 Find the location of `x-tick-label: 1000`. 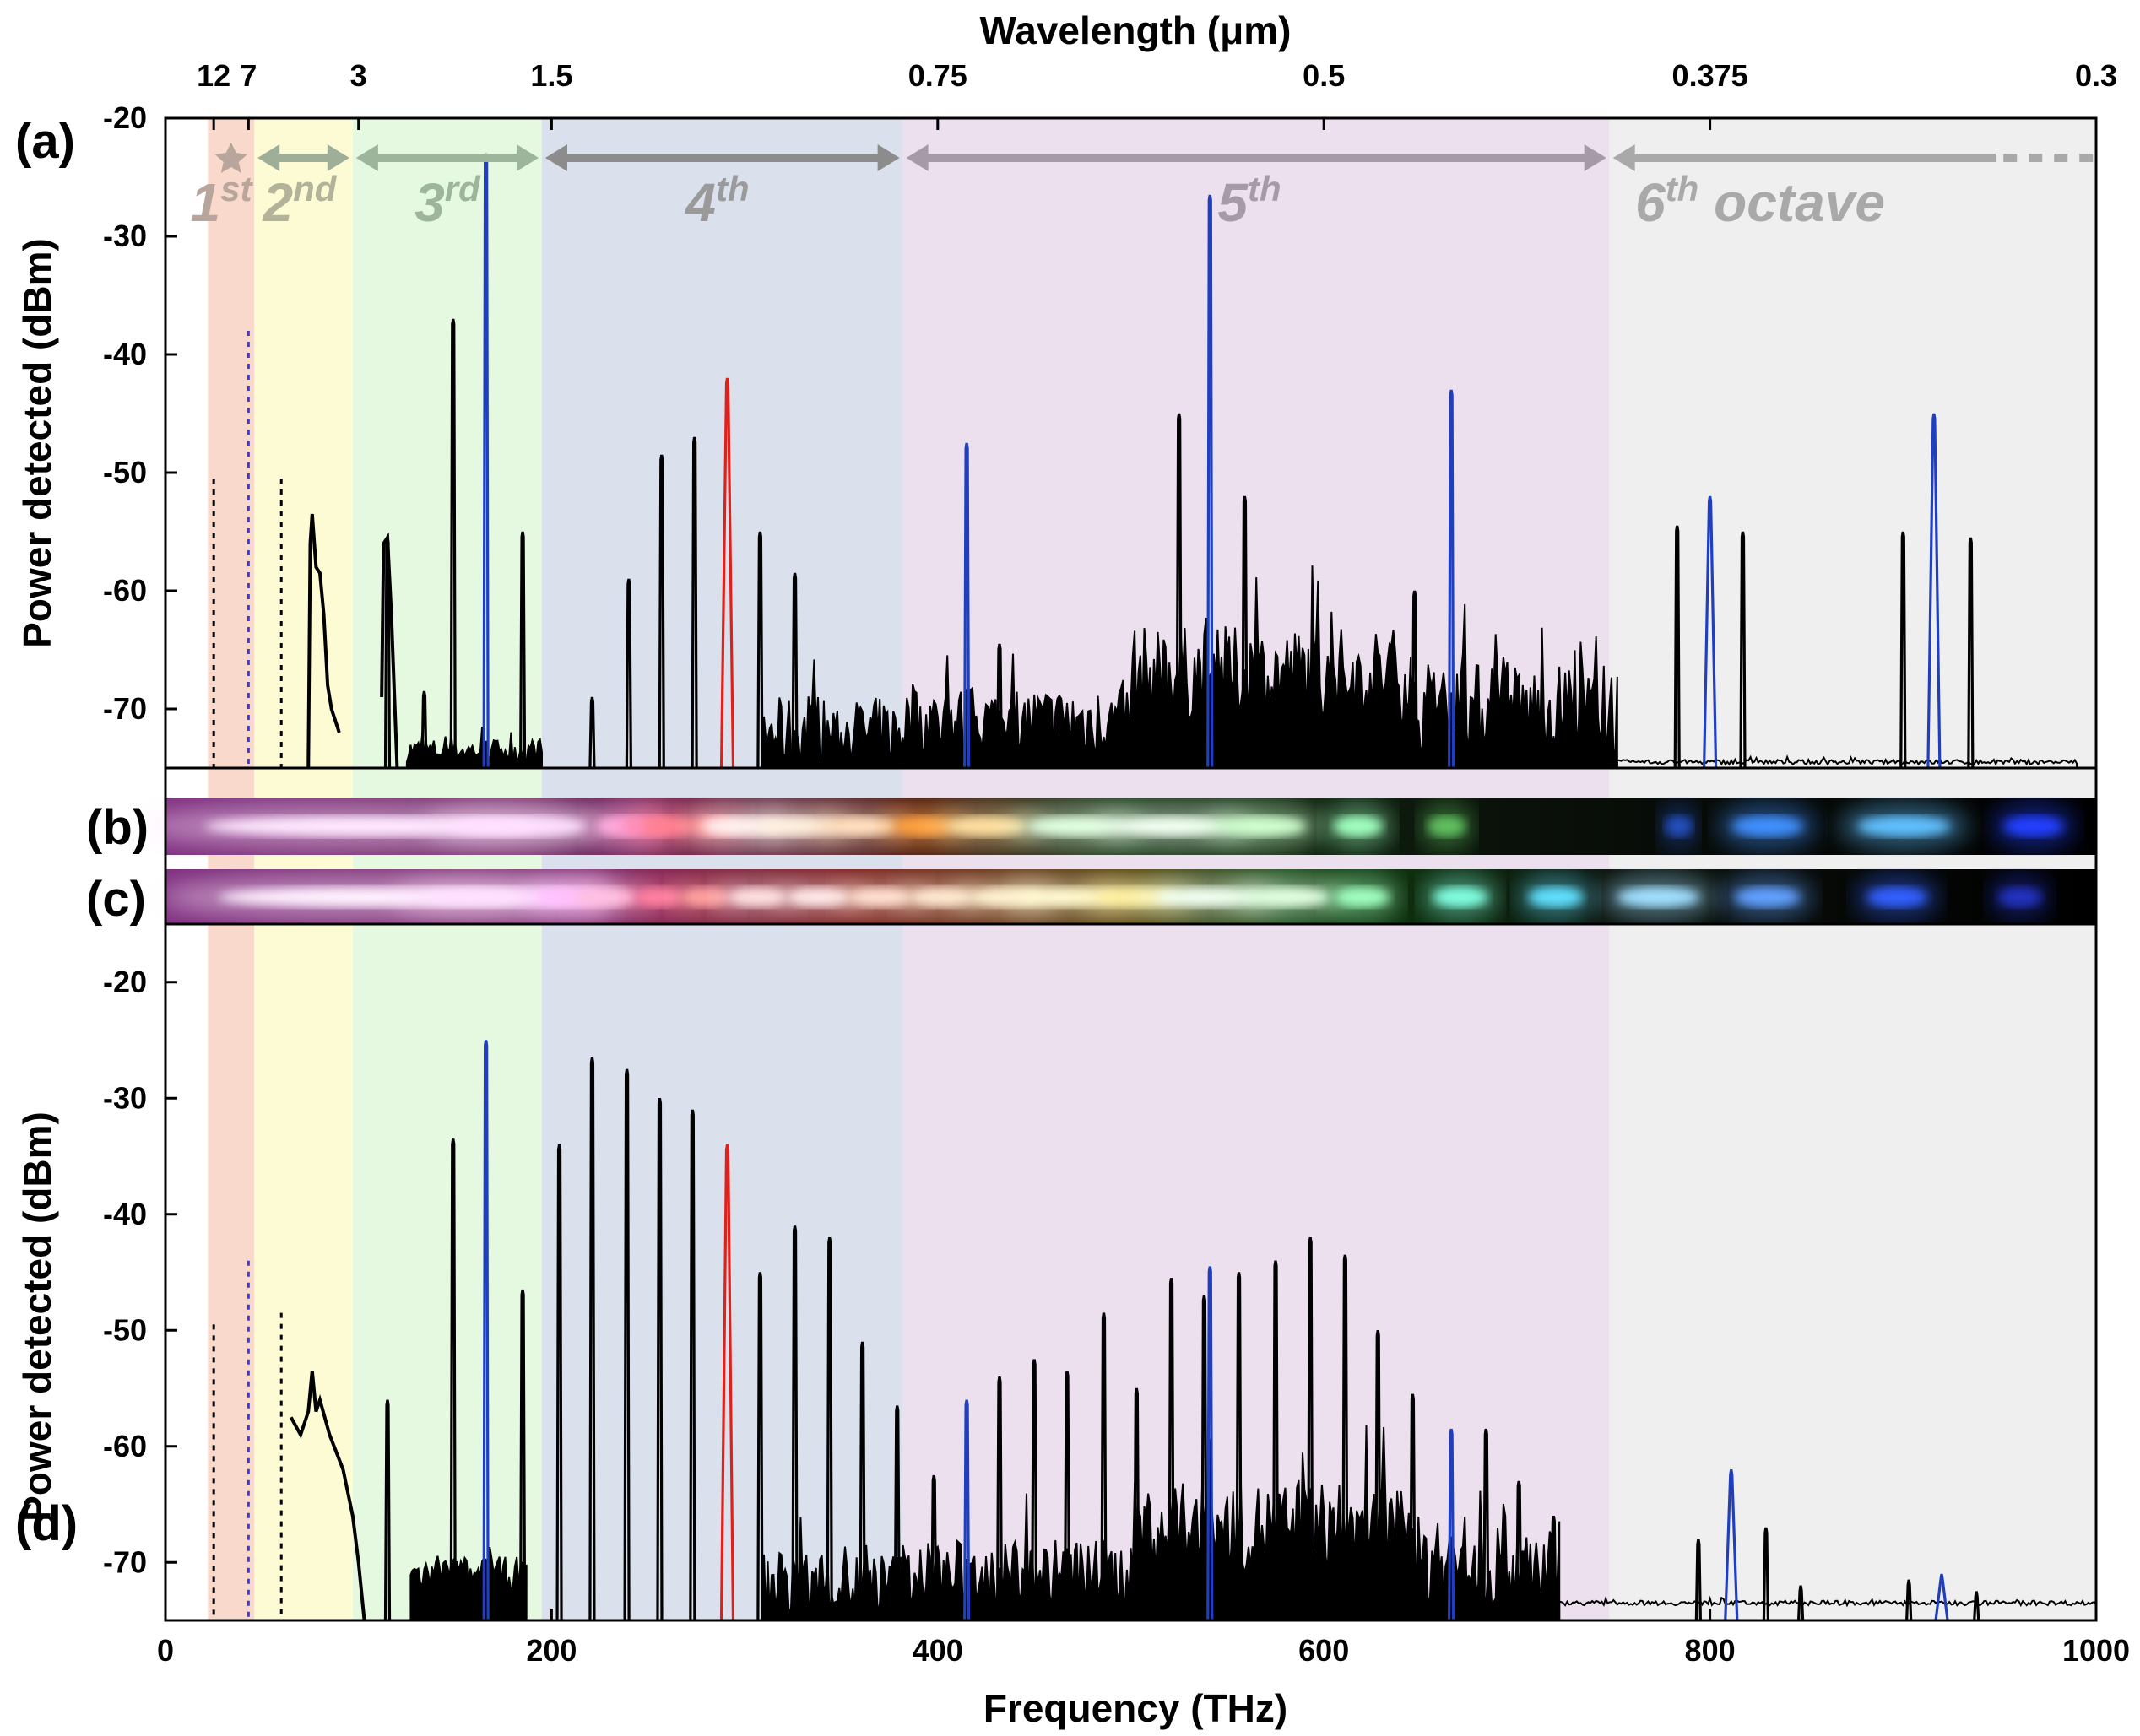

x-tick-label: 1000 is located at coordinates (2096, 1650).